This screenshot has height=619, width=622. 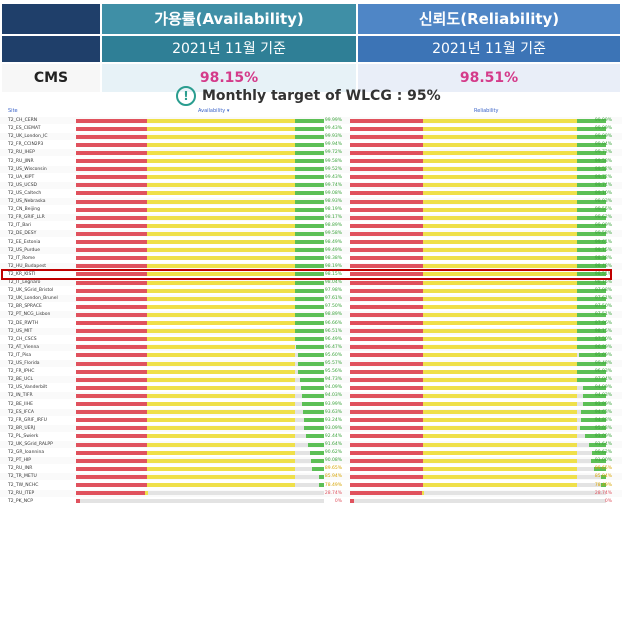 What do you see at coordinates (33, 299) in the screenshot?
I see `site-name: T2_UK_London_Brunel` at bounding box center [33, 299].